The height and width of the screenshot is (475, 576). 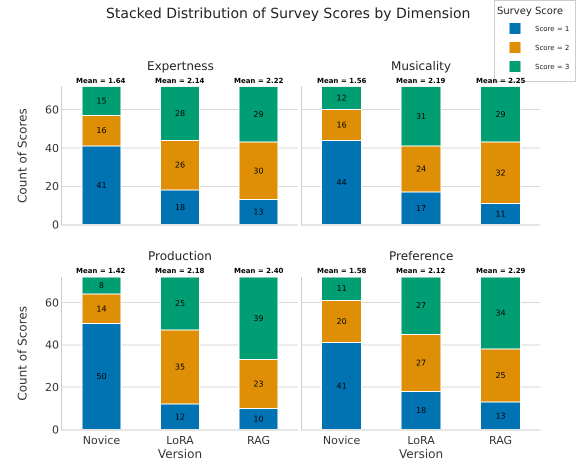 I want to click on chart-title: Expertness, so click(x=180, y=66).